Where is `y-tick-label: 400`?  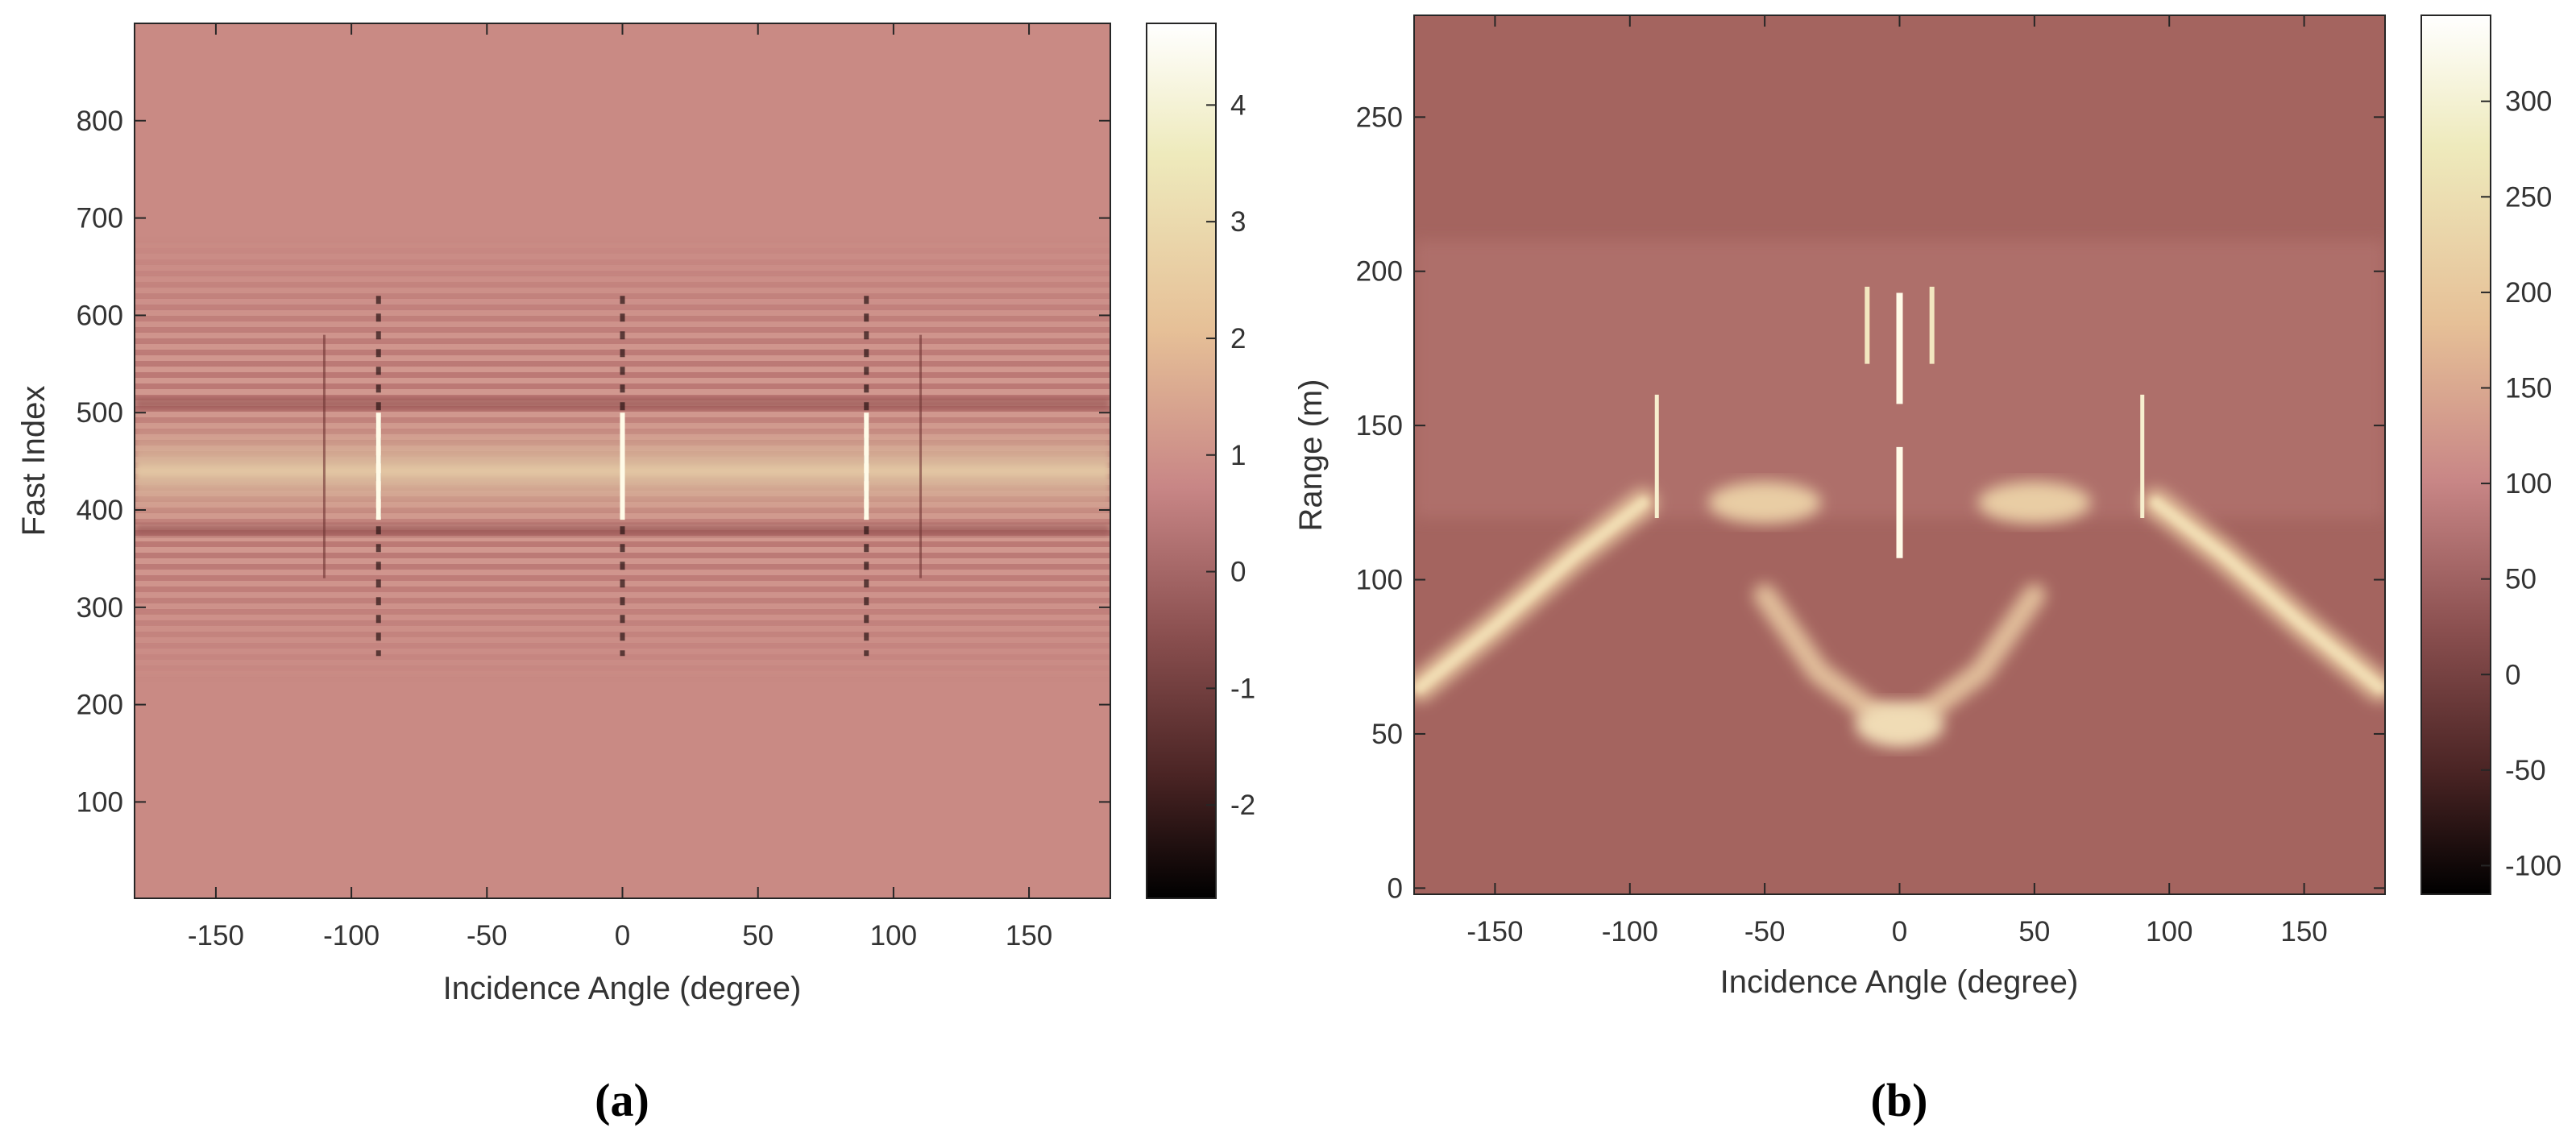
y-tick-label: 400 is located at coordinates (100, 510).